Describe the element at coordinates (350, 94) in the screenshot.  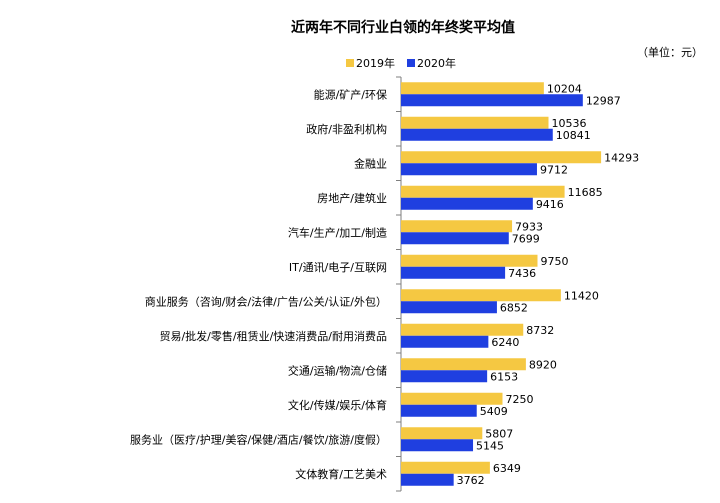
I see `category-label: 能源/矿产/环保` at that location.